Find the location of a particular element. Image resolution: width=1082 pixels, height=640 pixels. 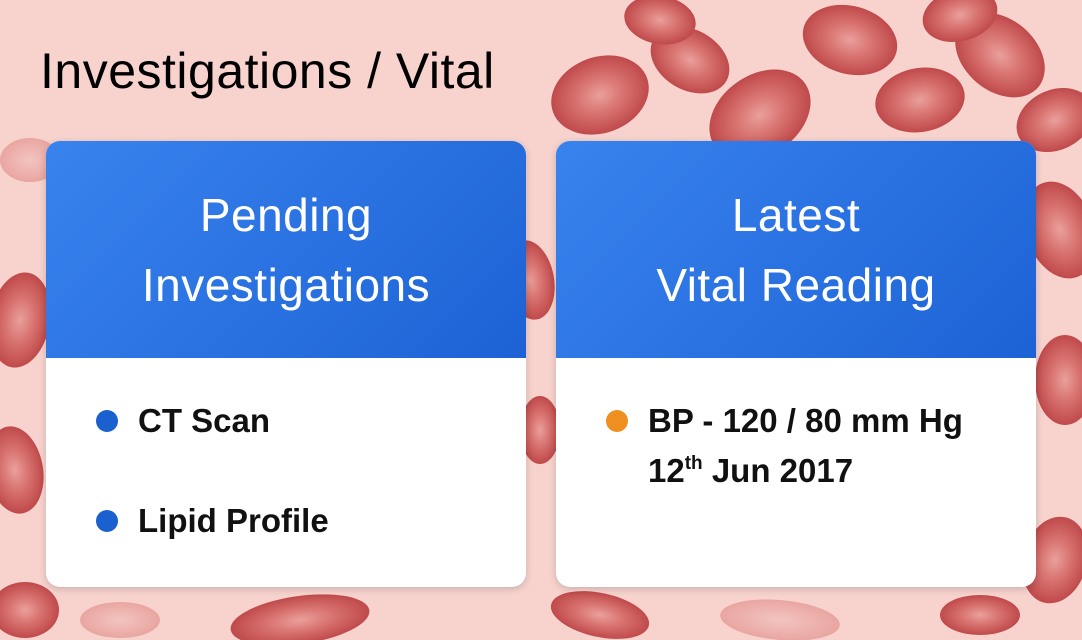

vital-reading-line: BP - 120 / 80 mm Hg is located at coordinates (784, 421).